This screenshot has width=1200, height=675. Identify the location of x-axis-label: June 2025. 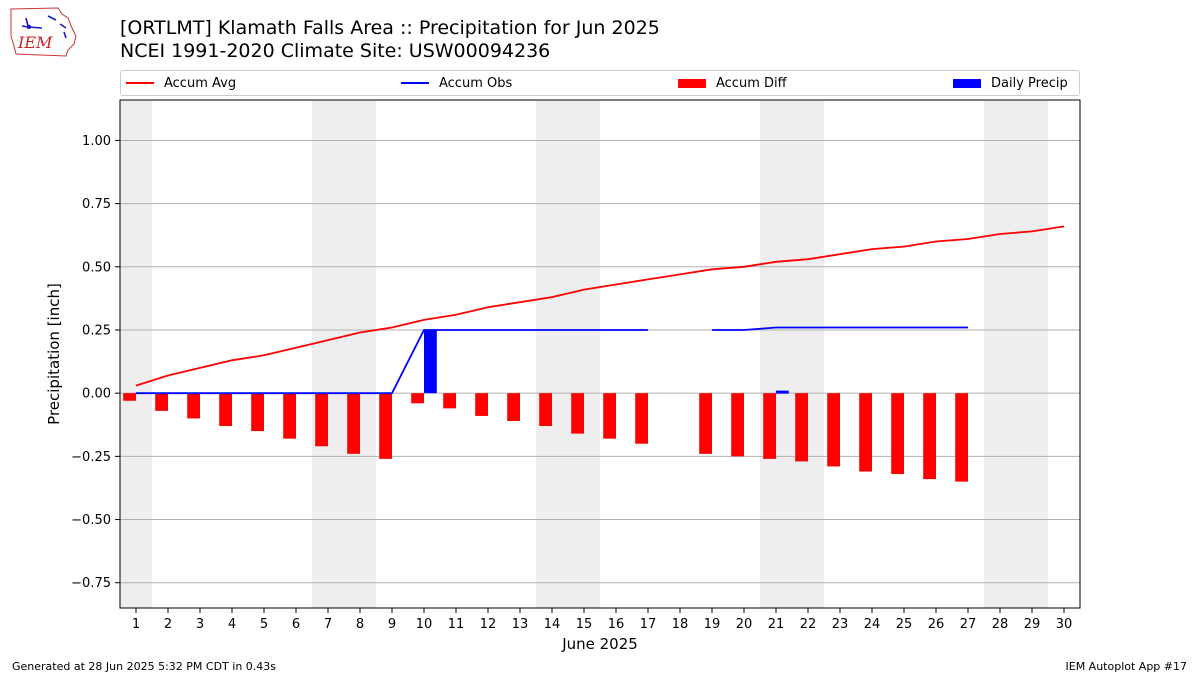
(599, 644).